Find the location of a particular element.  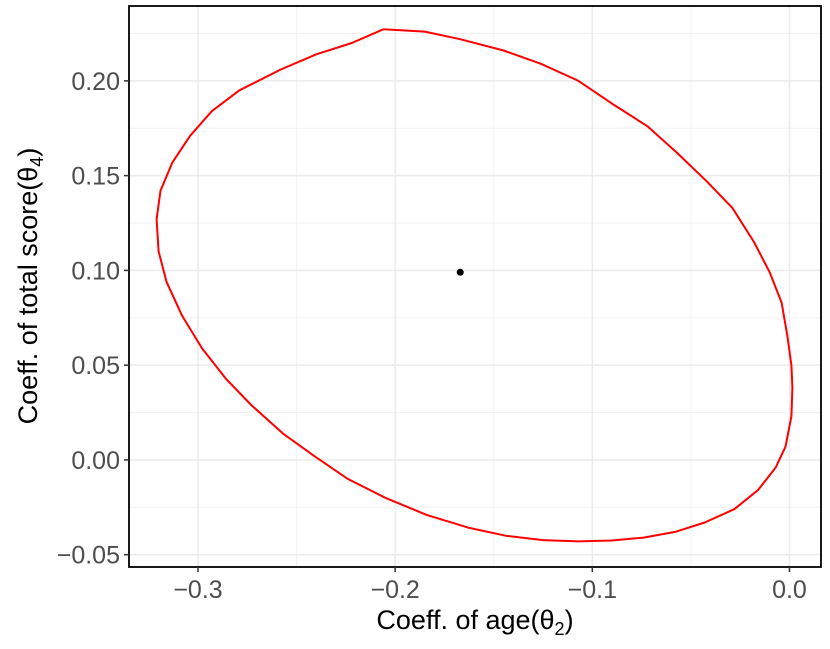

x-axis-title: Coeff. of age(θ2) is located at coordinates (474, 622).